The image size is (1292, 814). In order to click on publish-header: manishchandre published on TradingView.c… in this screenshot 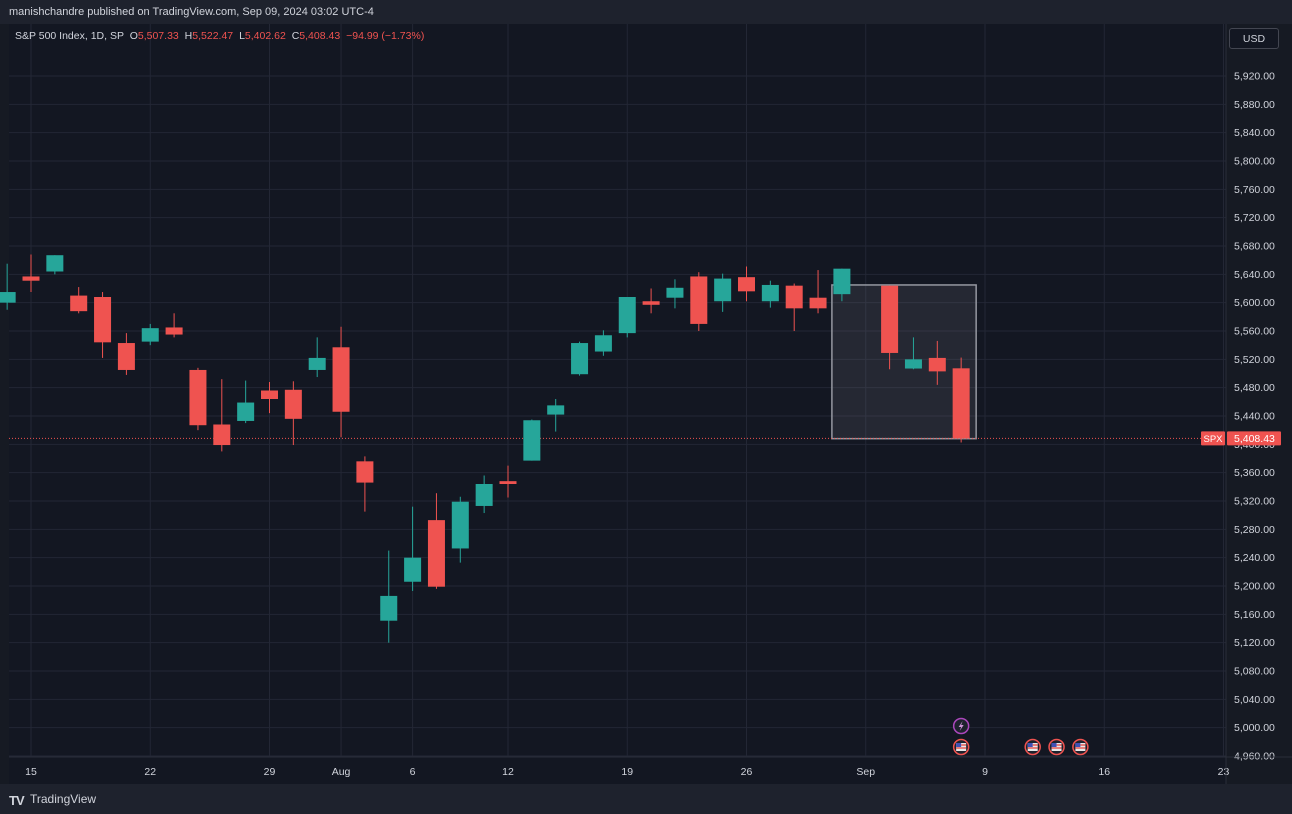, I will do `click(646, 12)`.